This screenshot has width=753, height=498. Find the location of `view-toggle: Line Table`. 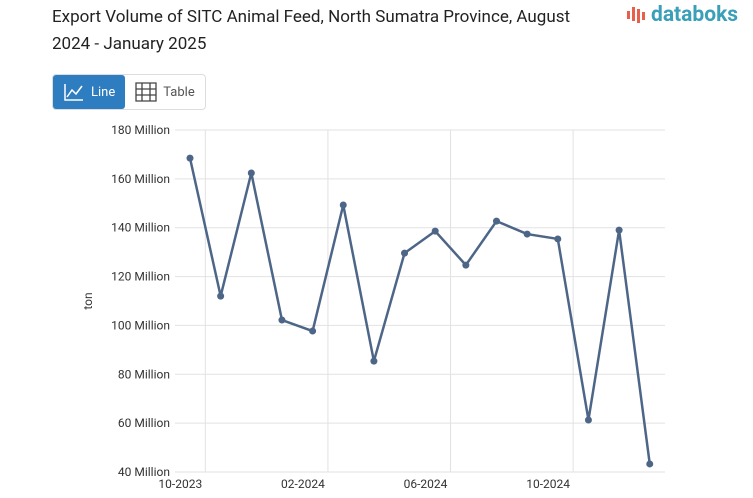

view-toggle: Line Table is located at coordinates (129, 92).